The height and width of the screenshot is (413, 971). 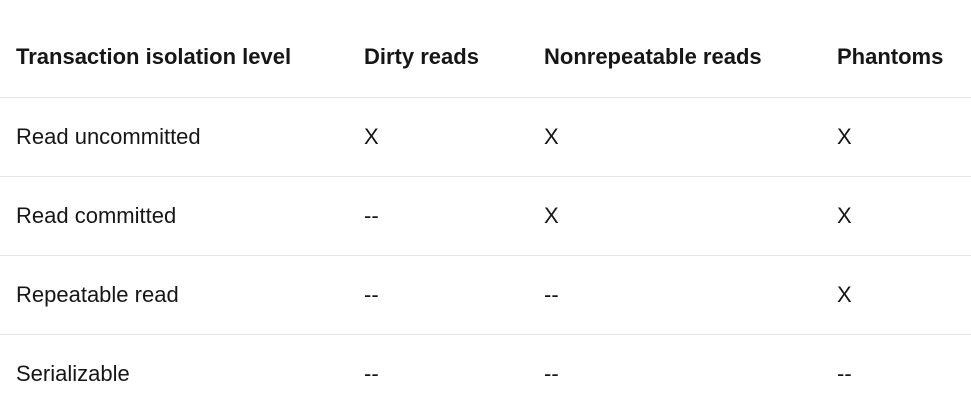 I want to click on cell-isolation-level: Read committed, so click(x=174, y=216).